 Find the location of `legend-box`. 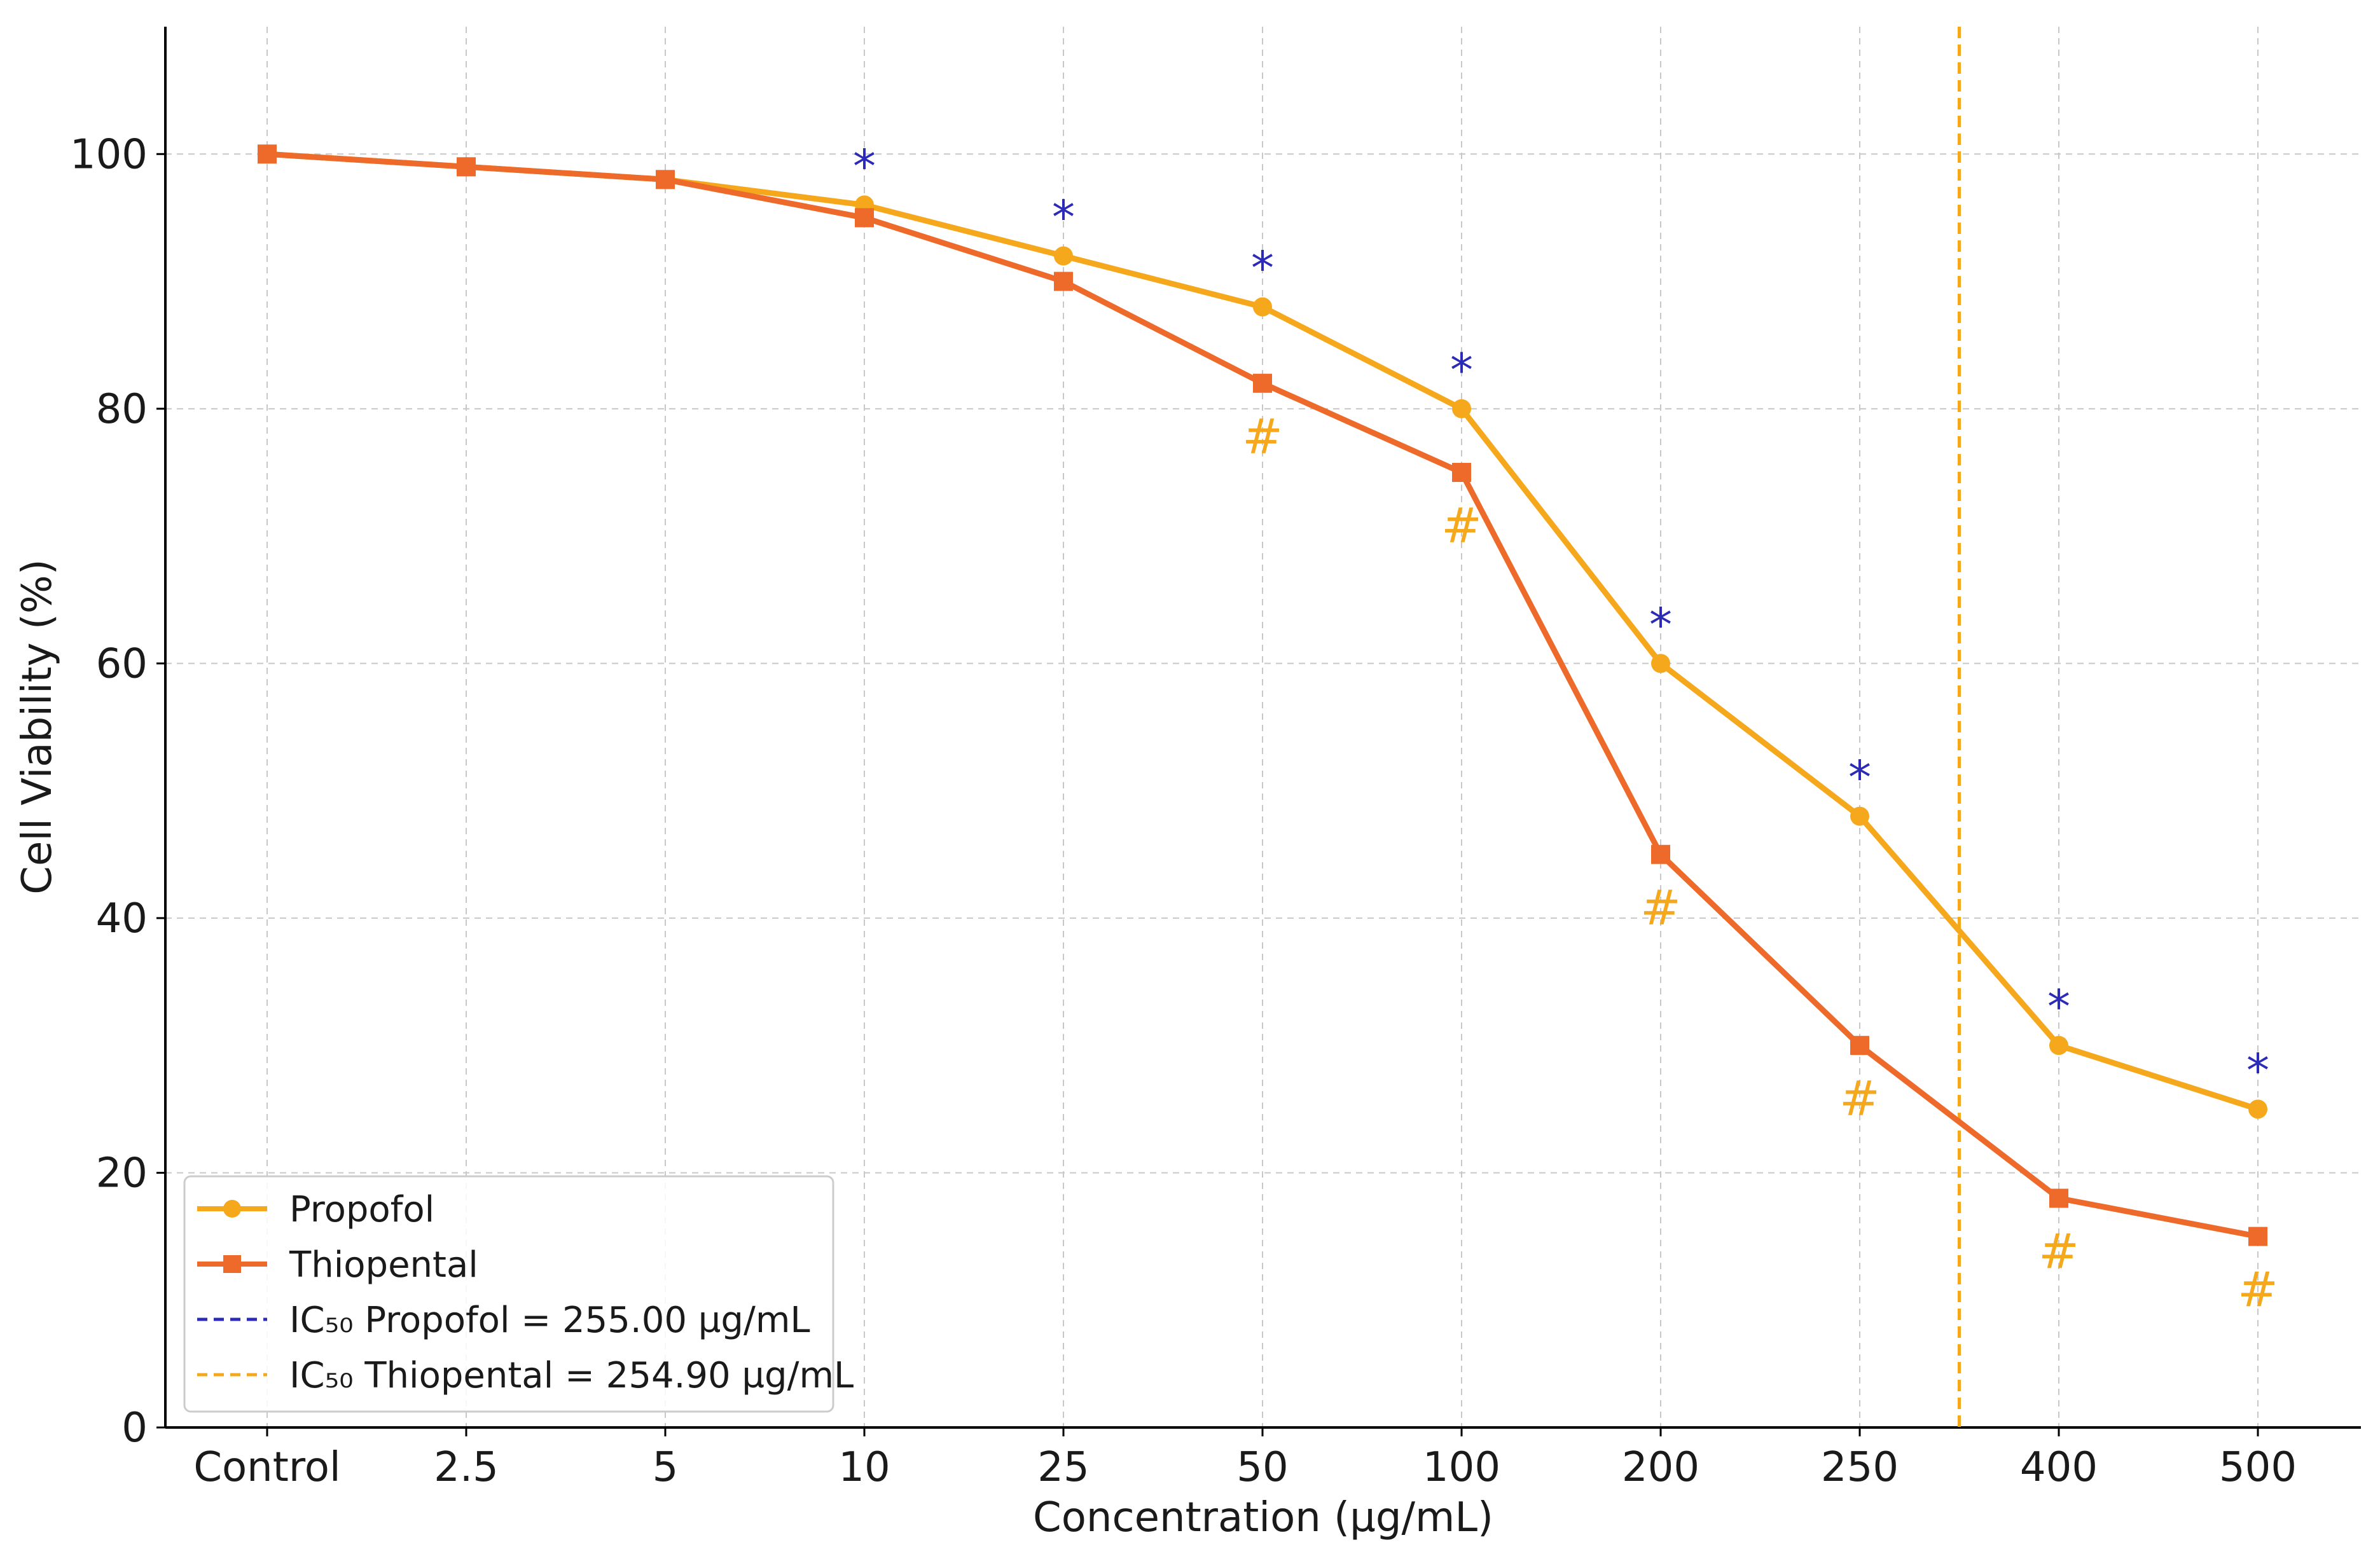

legend-box is located at coordinates (508, 1294).